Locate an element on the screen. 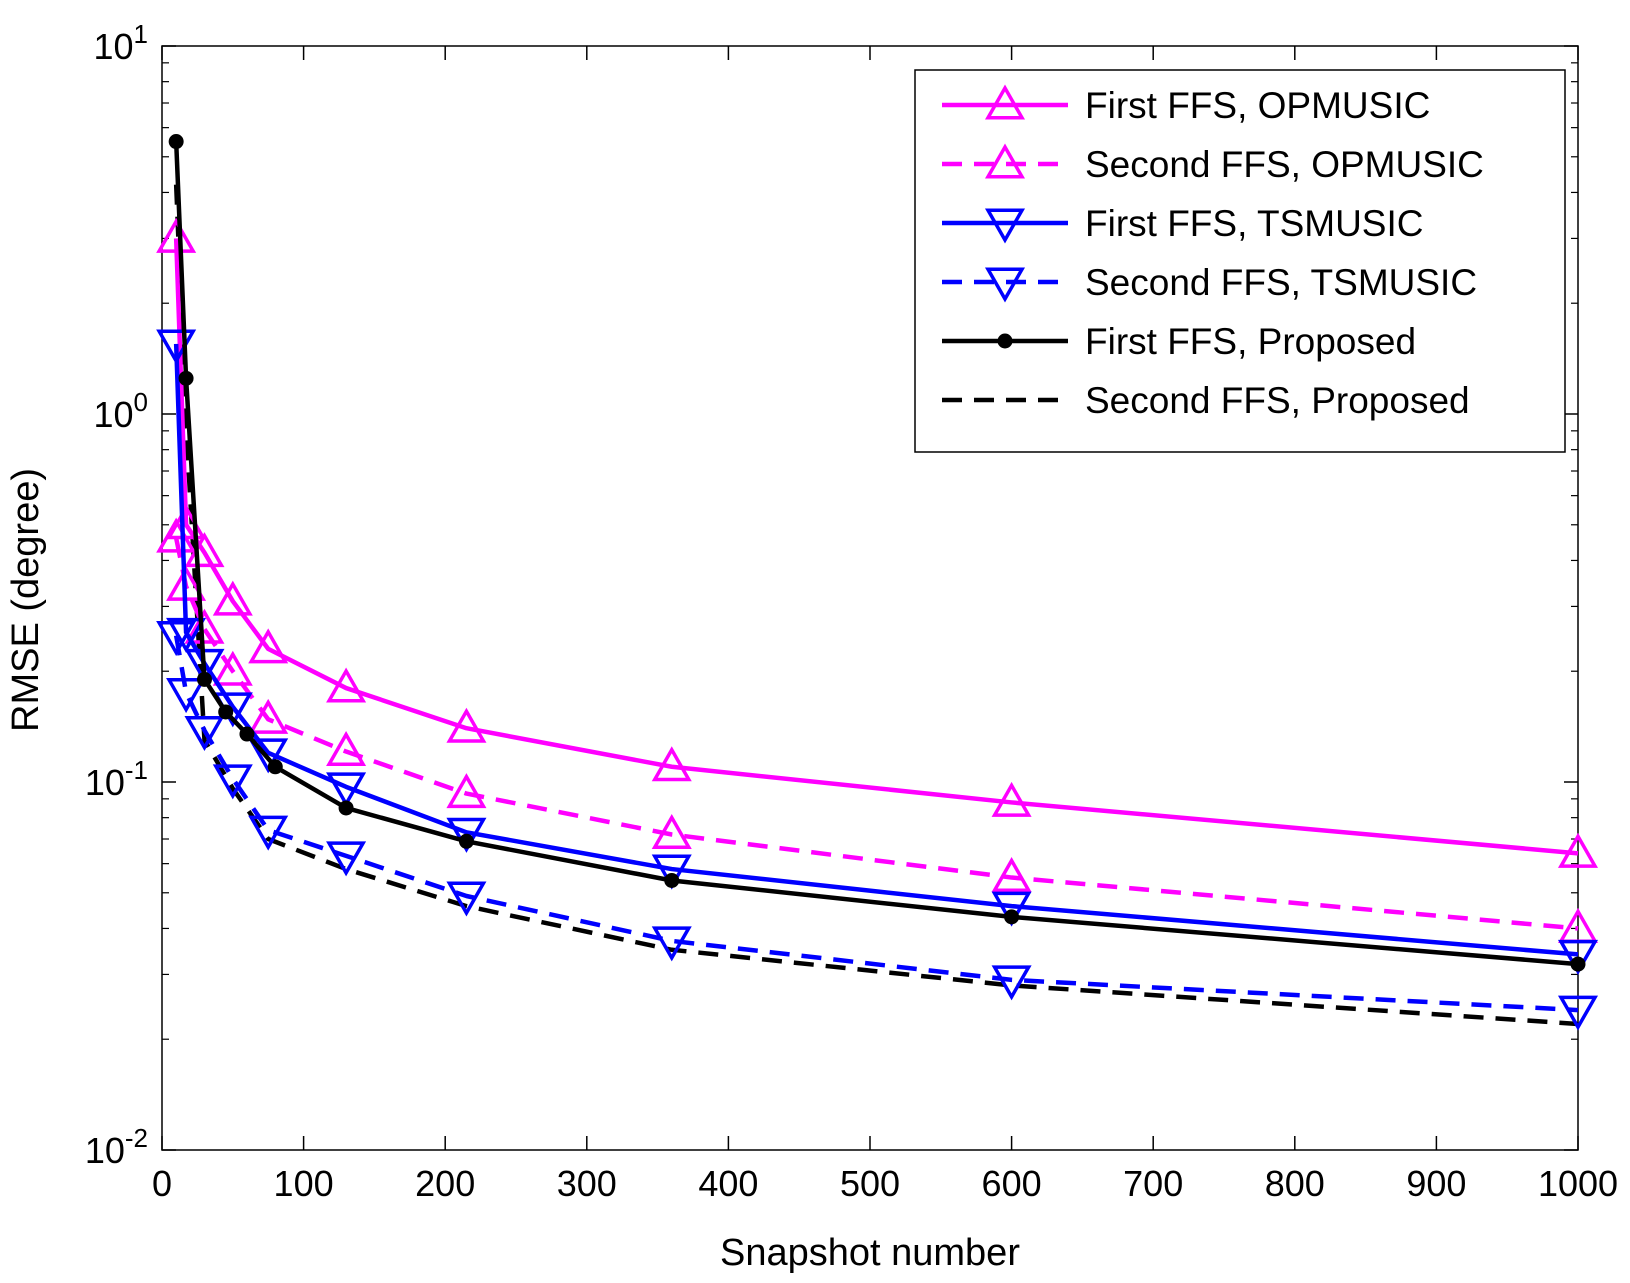  x-tick-label: 0 is located at coordinates (162, 1183).